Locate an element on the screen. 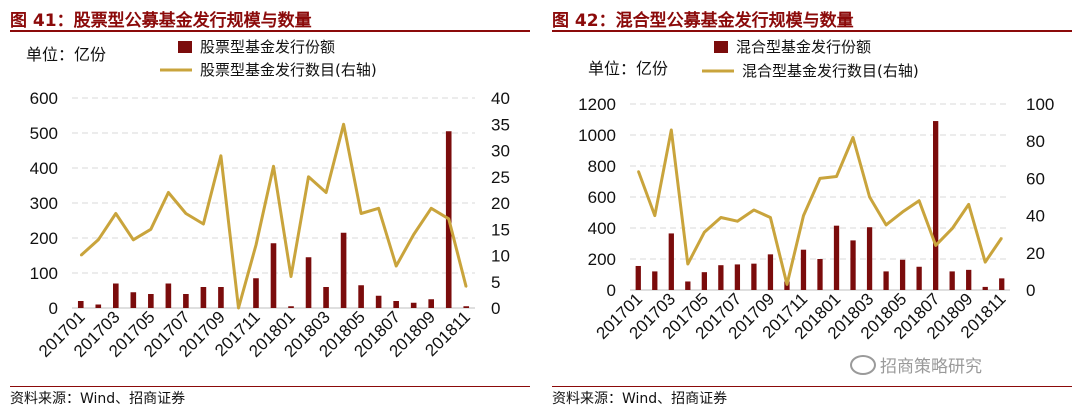 This screenshot has height=412, width=1080. y-right-tick-label: 5 is located at coordinates (495, 282).